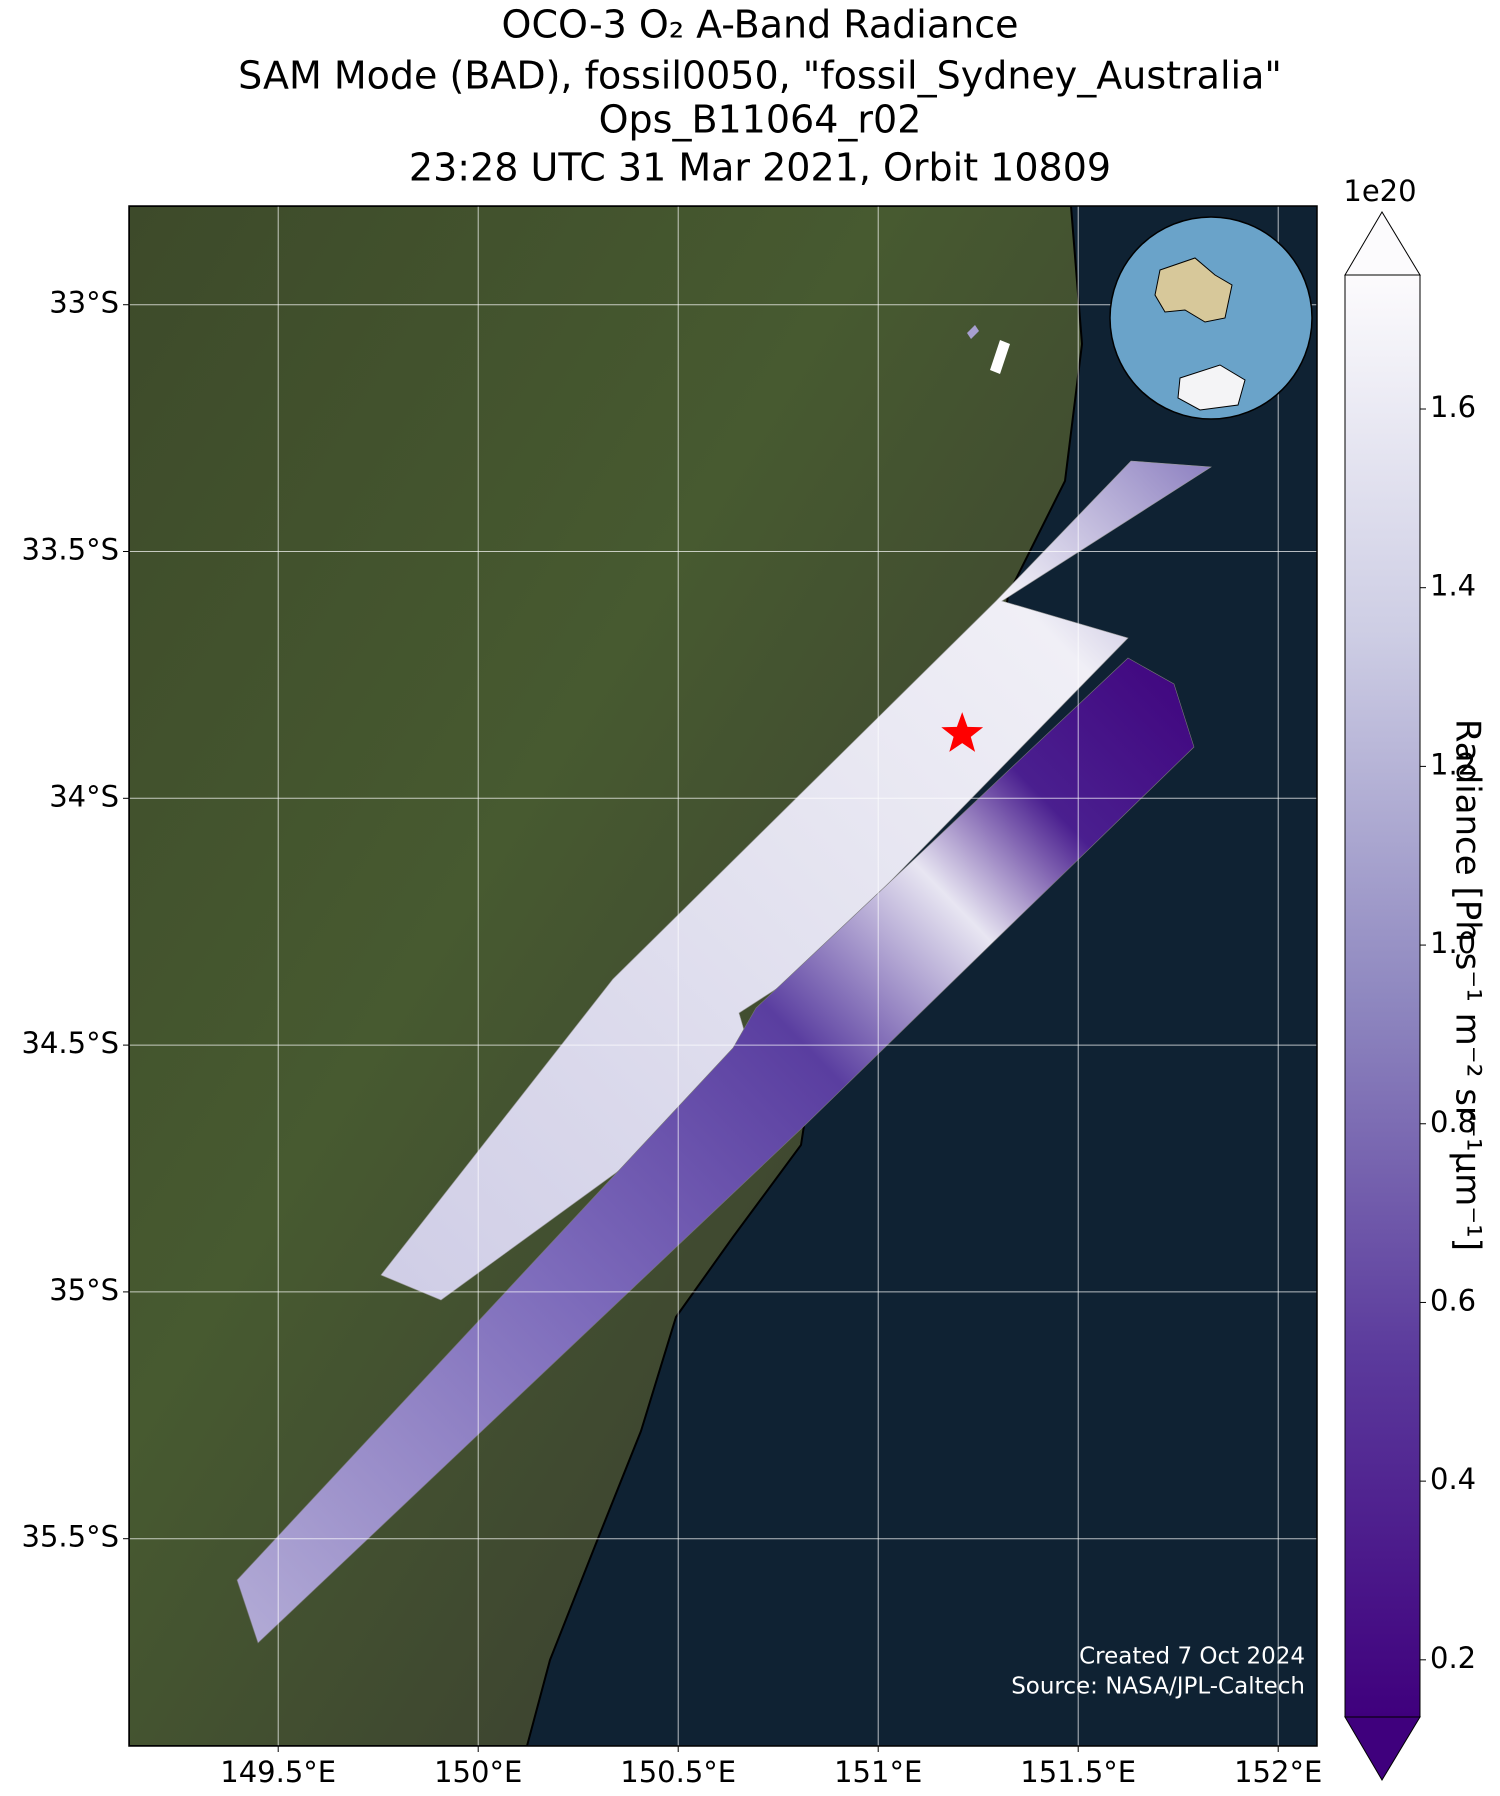  What do you see at coordinates (1453, 1300) in the screenshot?
I see `colorbar-tick-label: 0.6` at bounding box center [1453, 1300].